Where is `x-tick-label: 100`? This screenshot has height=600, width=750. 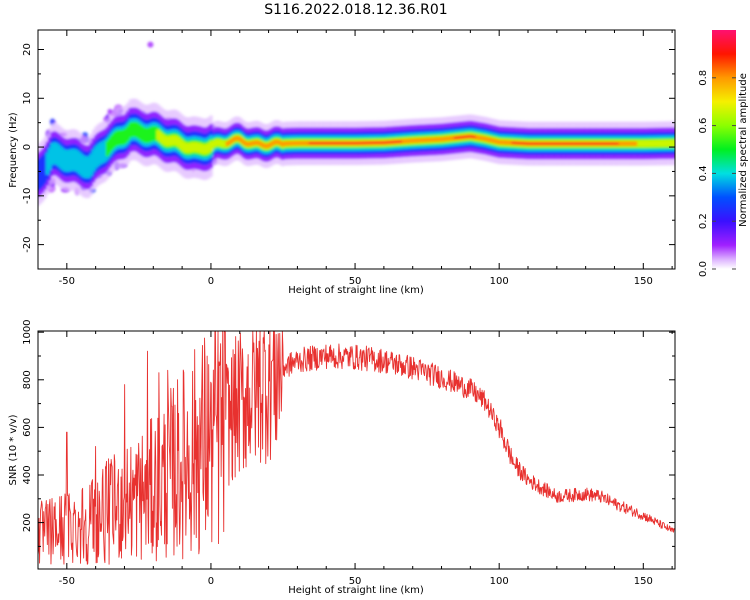
x-tick-label: 100 is located at coordinates (499, 581).